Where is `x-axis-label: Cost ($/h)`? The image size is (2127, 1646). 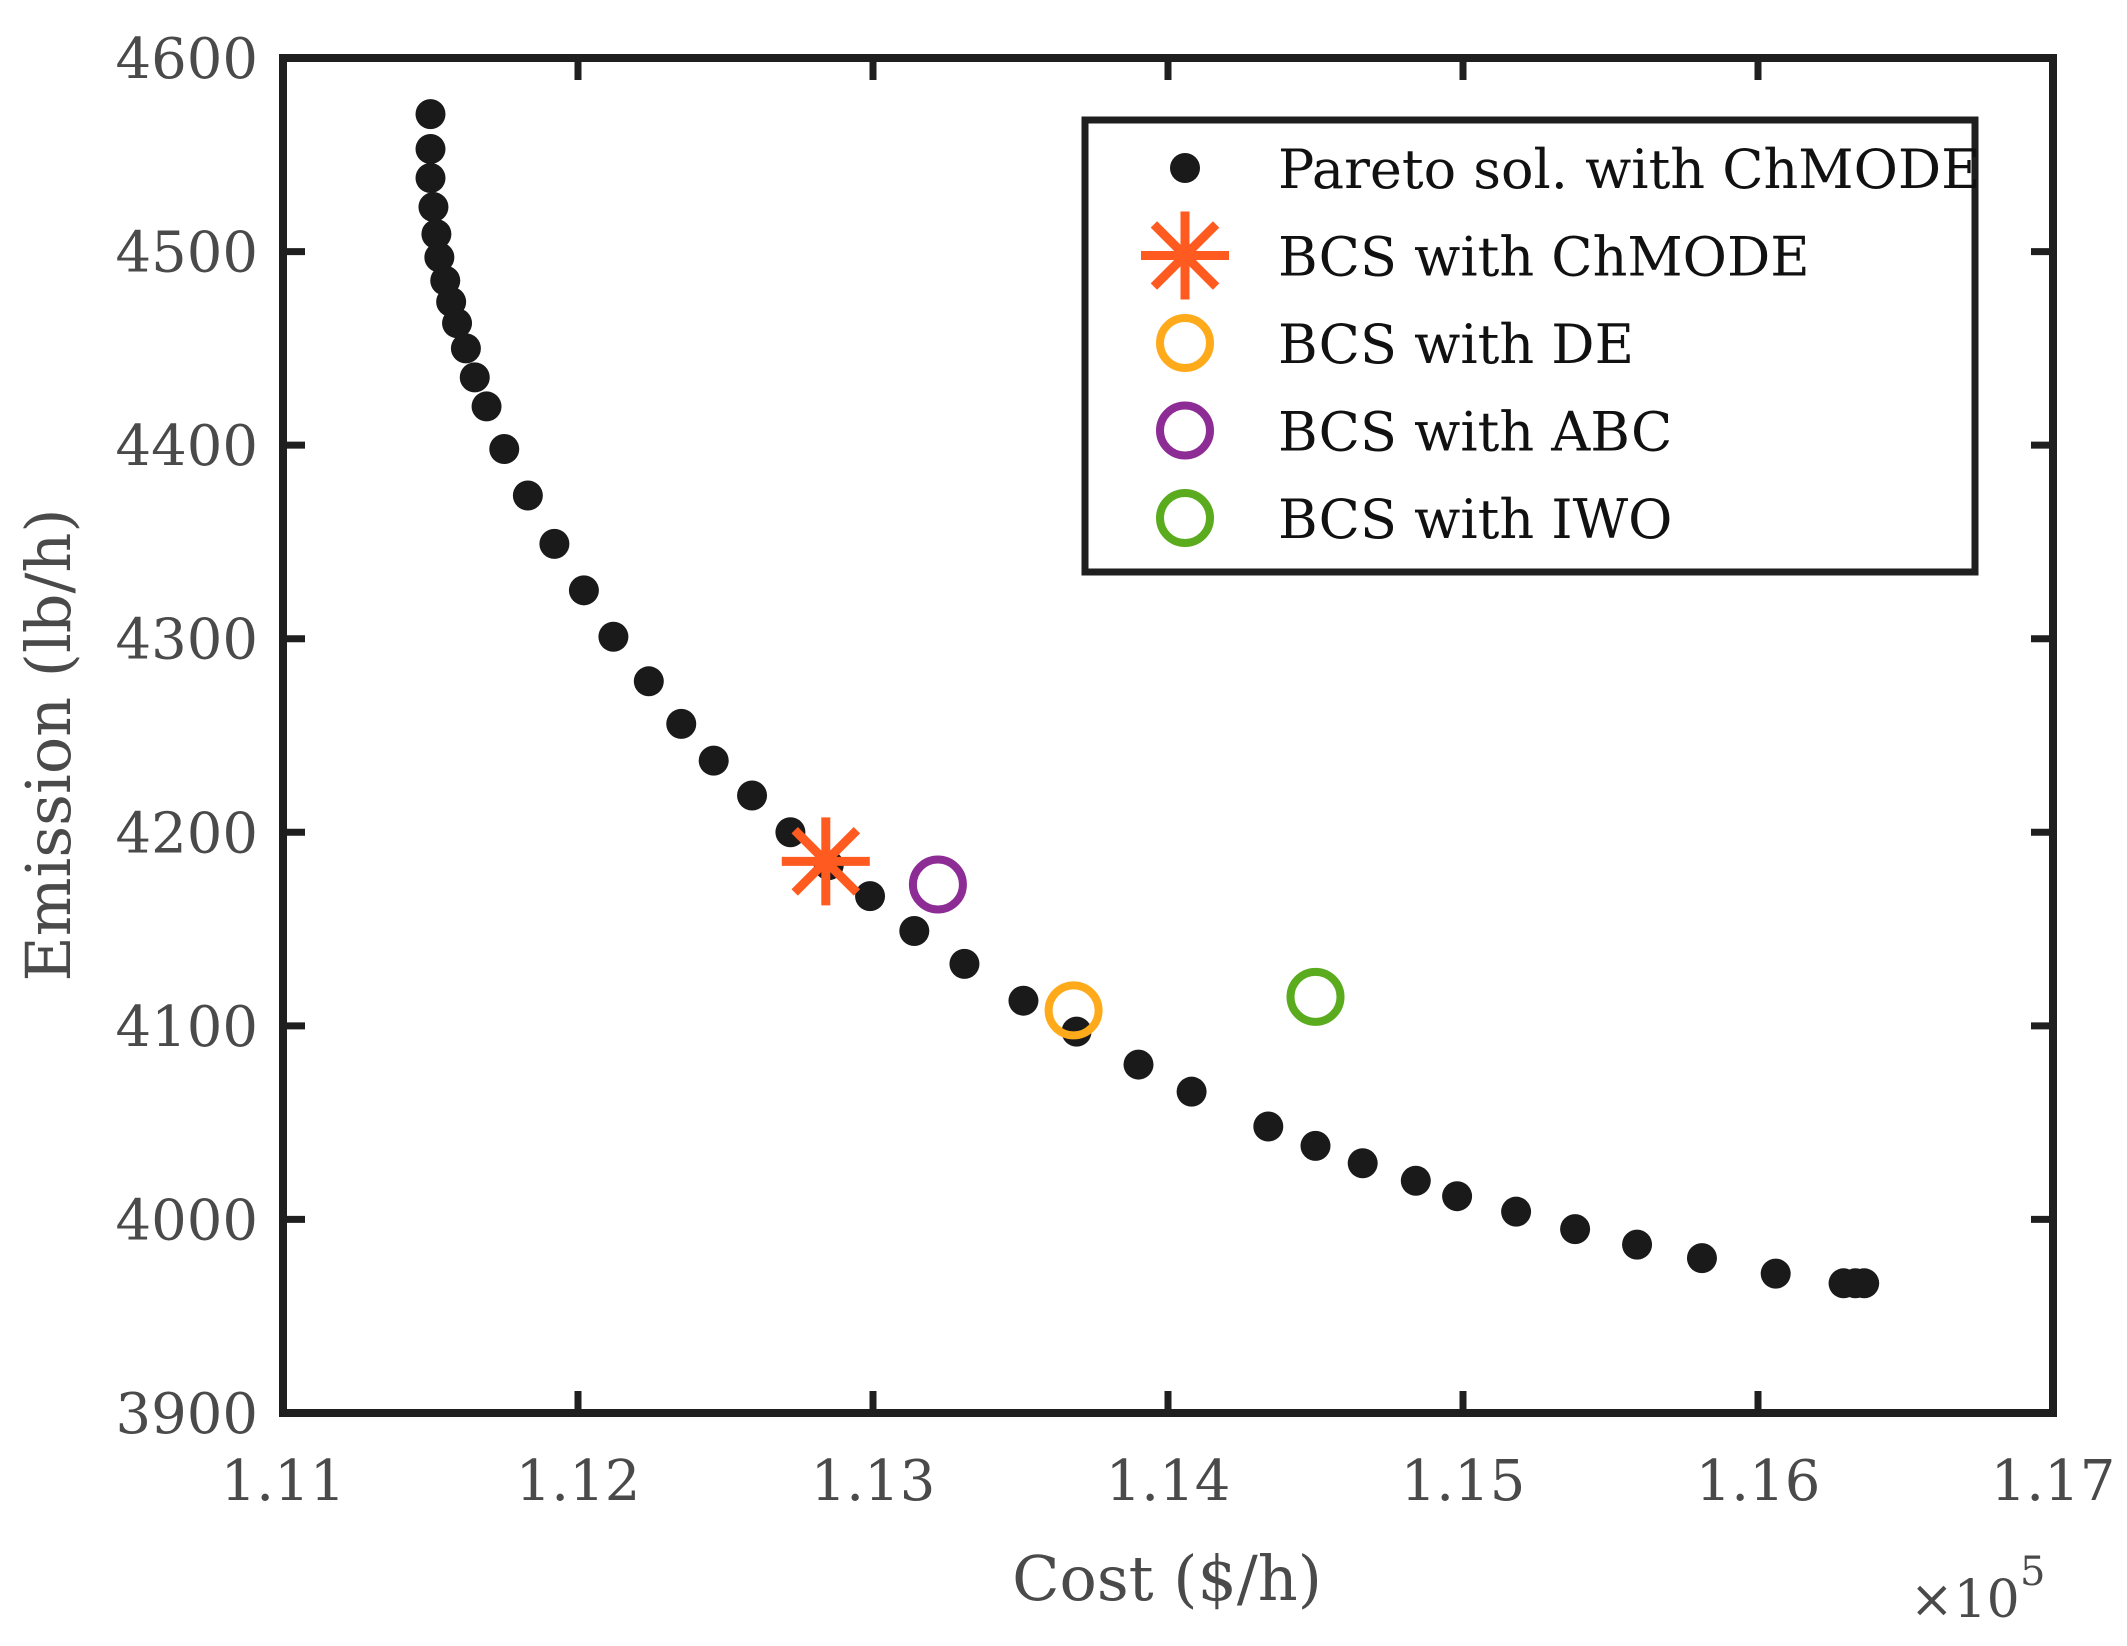
x-axis-label: Cost ($/h) is located at coordinates (1167, 1578).